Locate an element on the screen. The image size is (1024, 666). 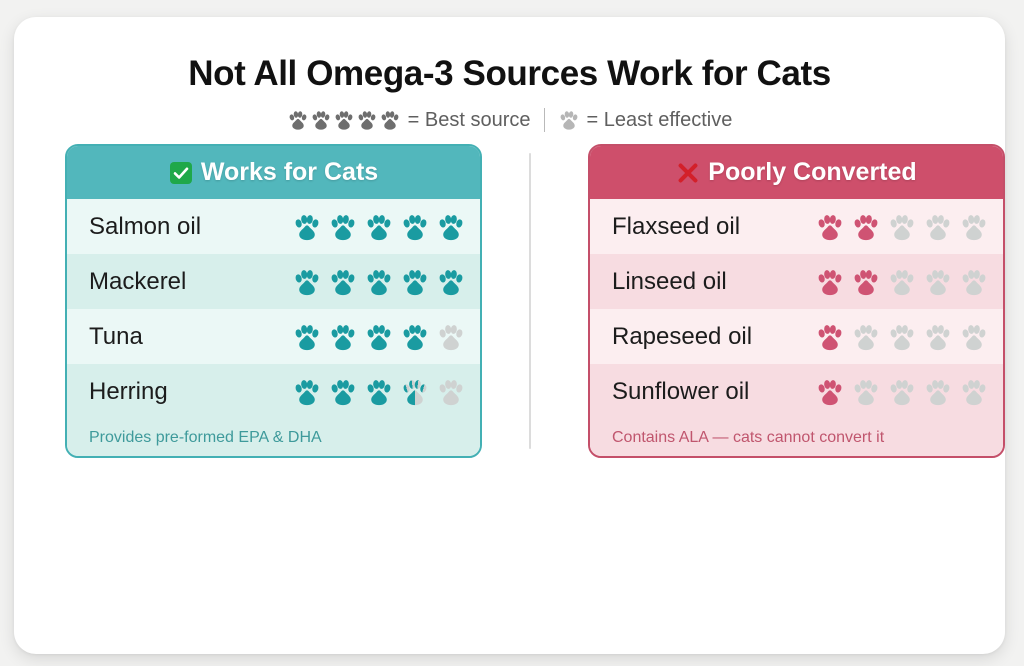
row-label: Tuna is located at coordinates (116, 336).